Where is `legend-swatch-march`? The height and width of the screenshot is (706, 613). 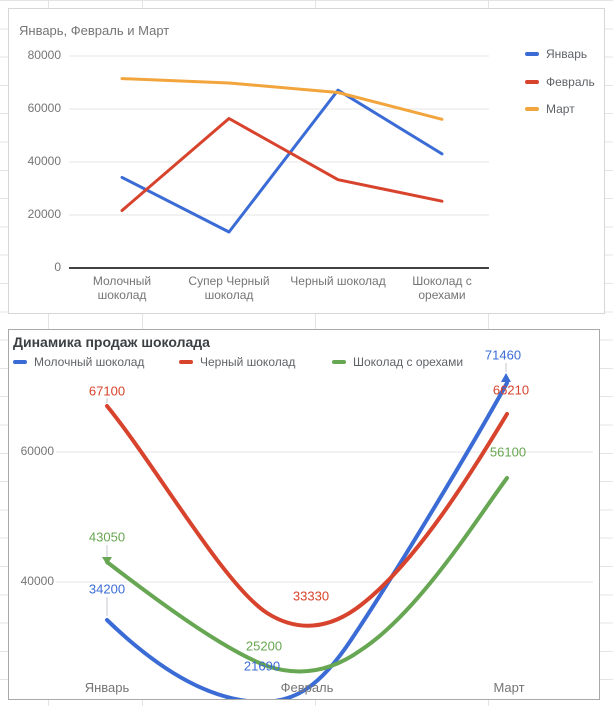 legend-swatch-march is located at coordinates (532, 109).